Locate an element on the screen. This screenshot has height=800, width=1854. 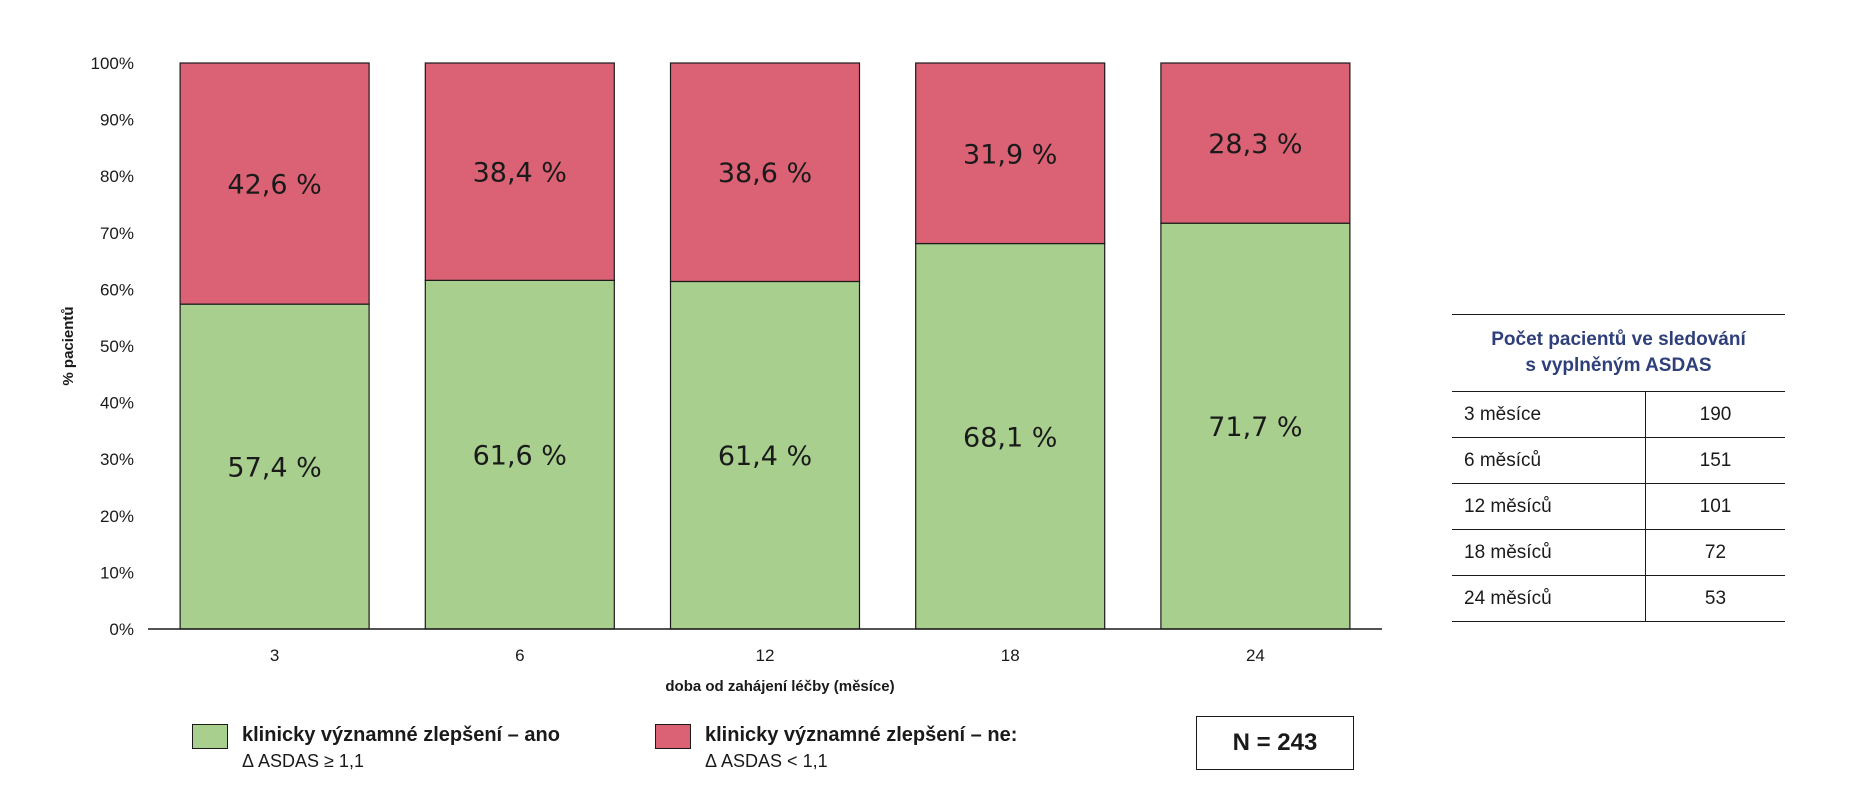
bar-value-label: 38,4 % is located at coordinates (520, 173).